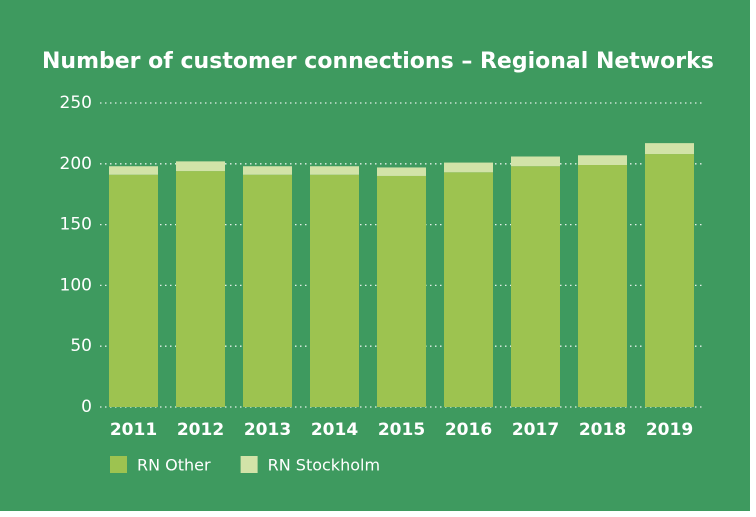 Image resolution: width=756 pixels, height=517 pixels. What do you see at coordinates (76, 164) in the screenshot?
I see `y-tick-label: 200` at bounding box center [76, 164].